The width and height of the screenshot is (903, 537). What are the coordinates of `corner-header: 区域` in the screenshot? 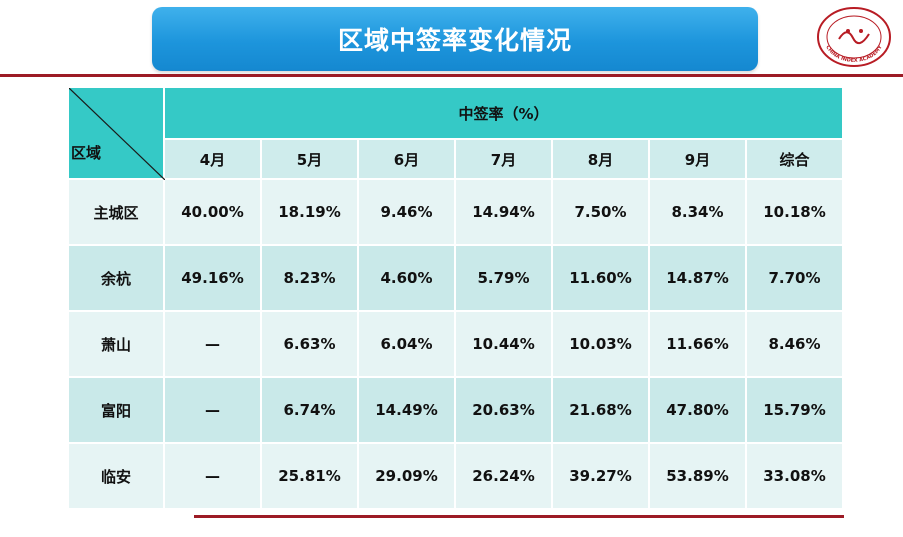 It's located at (116, 133).